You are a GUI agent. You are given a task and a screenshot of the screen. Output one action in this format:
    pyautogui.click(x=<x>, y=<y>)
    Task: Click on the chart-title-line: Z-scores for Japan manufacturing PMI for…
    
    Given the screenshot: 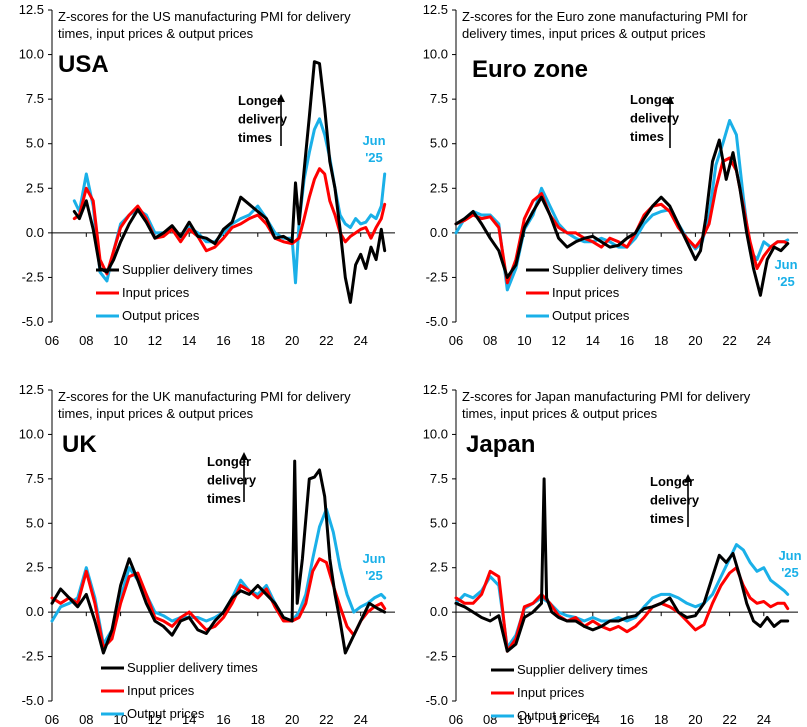 What is the action you would take?
    pyautogui.click(x=606, y=396)
    